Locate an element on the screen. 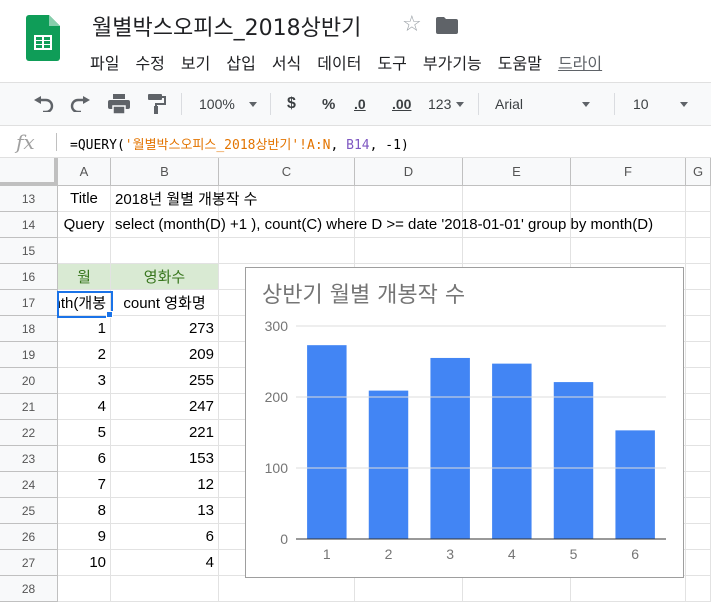 The width and height of the screenshot is (711, 604). menu-edit: 수정 is located at coordinates (150, 63).